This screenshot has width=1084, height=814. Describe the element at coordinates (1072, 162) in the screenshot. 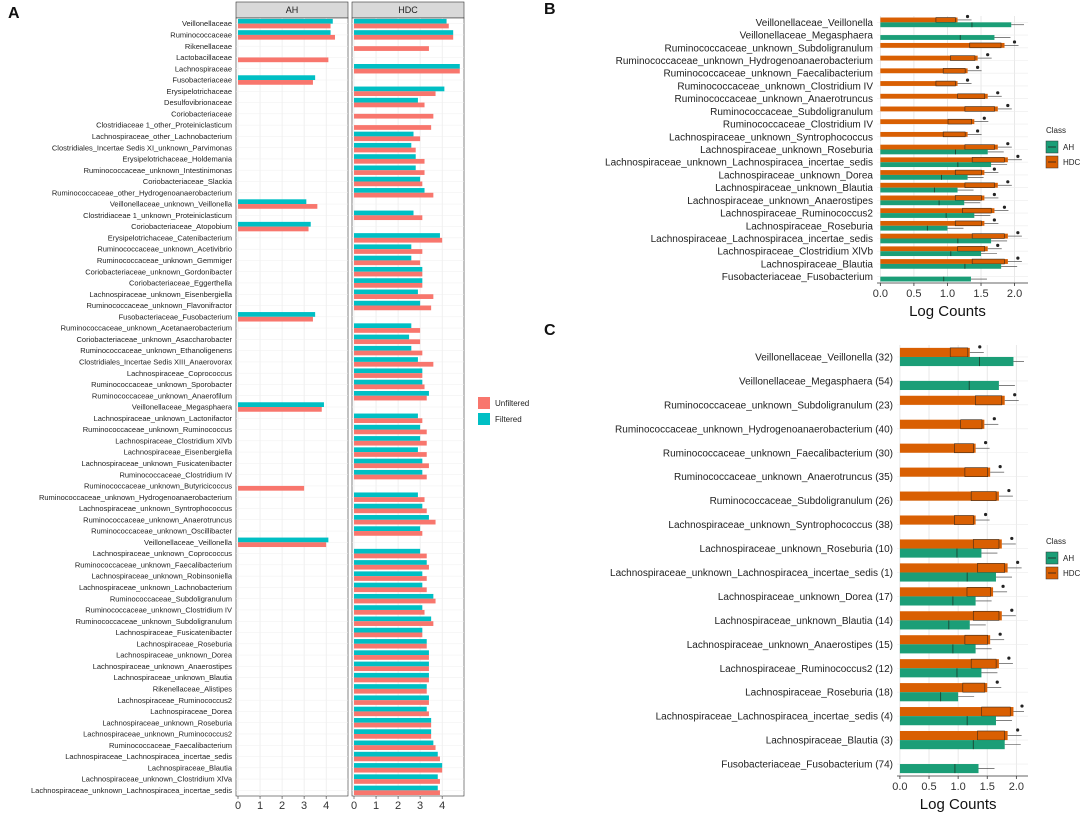

I see `legend-label-hdc: HDC` at that location.